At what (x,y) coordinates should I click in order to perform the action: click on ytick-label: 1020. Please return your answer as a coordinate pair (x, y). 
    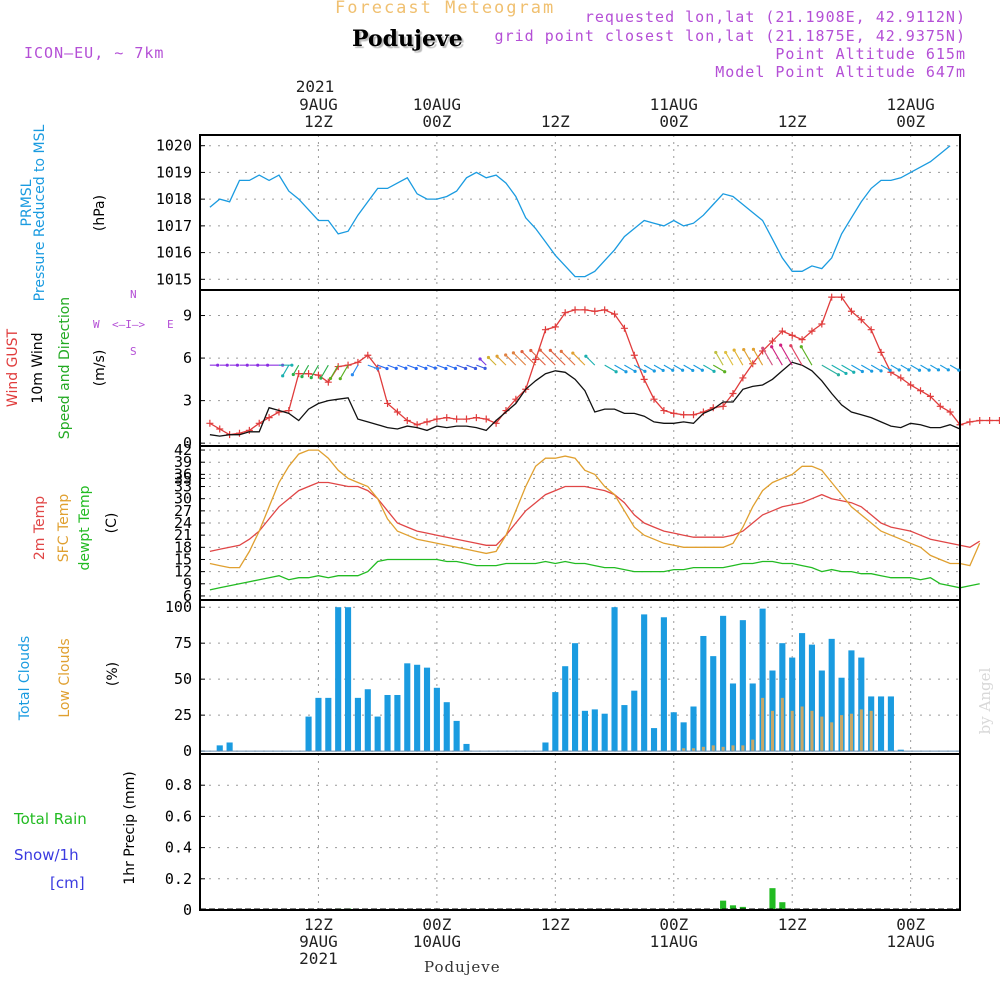
    Looking at the image, I should click on (174, 146).